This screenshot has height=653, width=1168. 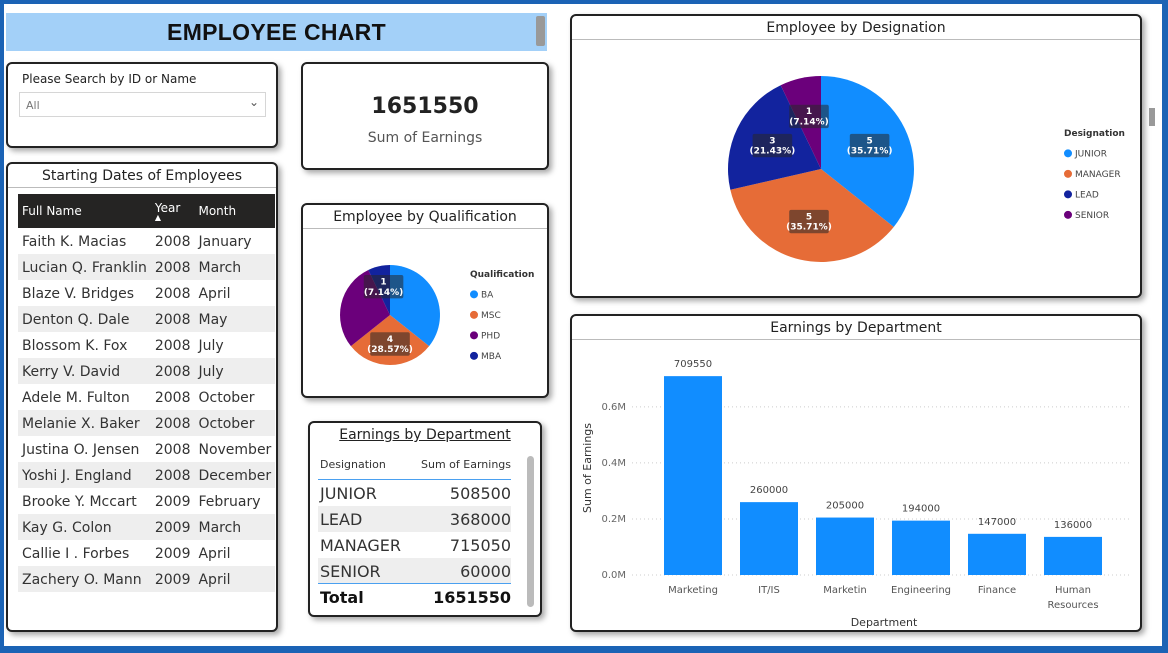 What do you see at coordinates (147, 319) in the screenshot?
I see `table-row: Denton Q. Dale 2008 May` at bounding box center [147, 319].